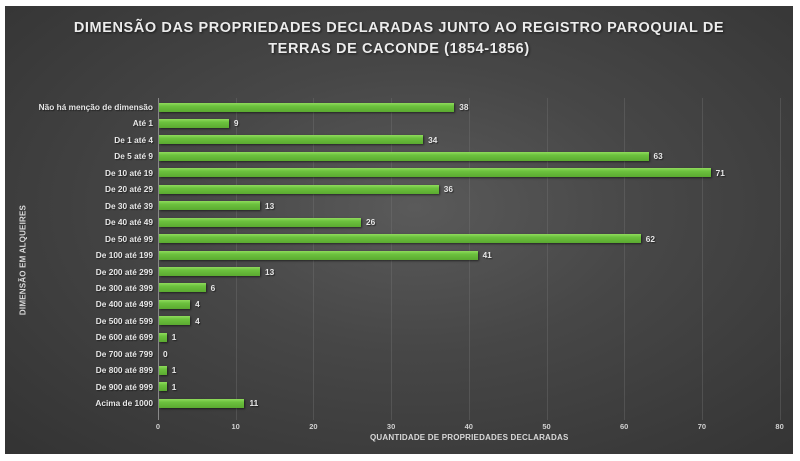 The image size is (800, 461). What do you see at coordinates (124, 287) in the screenshot?
I see `category-label: De 300 até 399` at bounding box center [124, 287].